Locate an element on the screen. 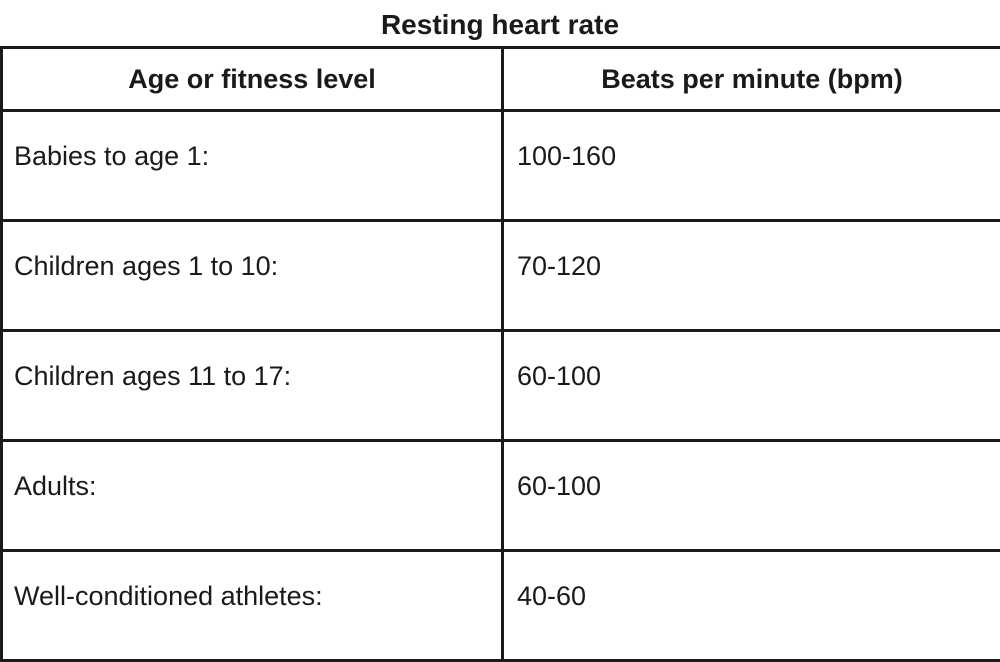  row-label: Children ages 11 to 17: is located at coordinates (252, 386).